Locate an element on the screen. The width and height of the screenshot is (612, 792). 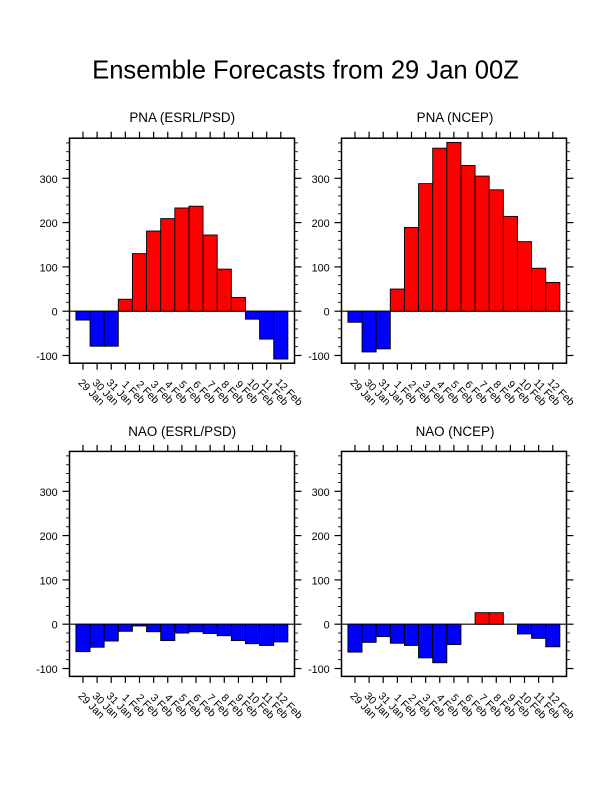
svg-text: NAO (ESRL/PSD) is located at coordinates (182, 431).